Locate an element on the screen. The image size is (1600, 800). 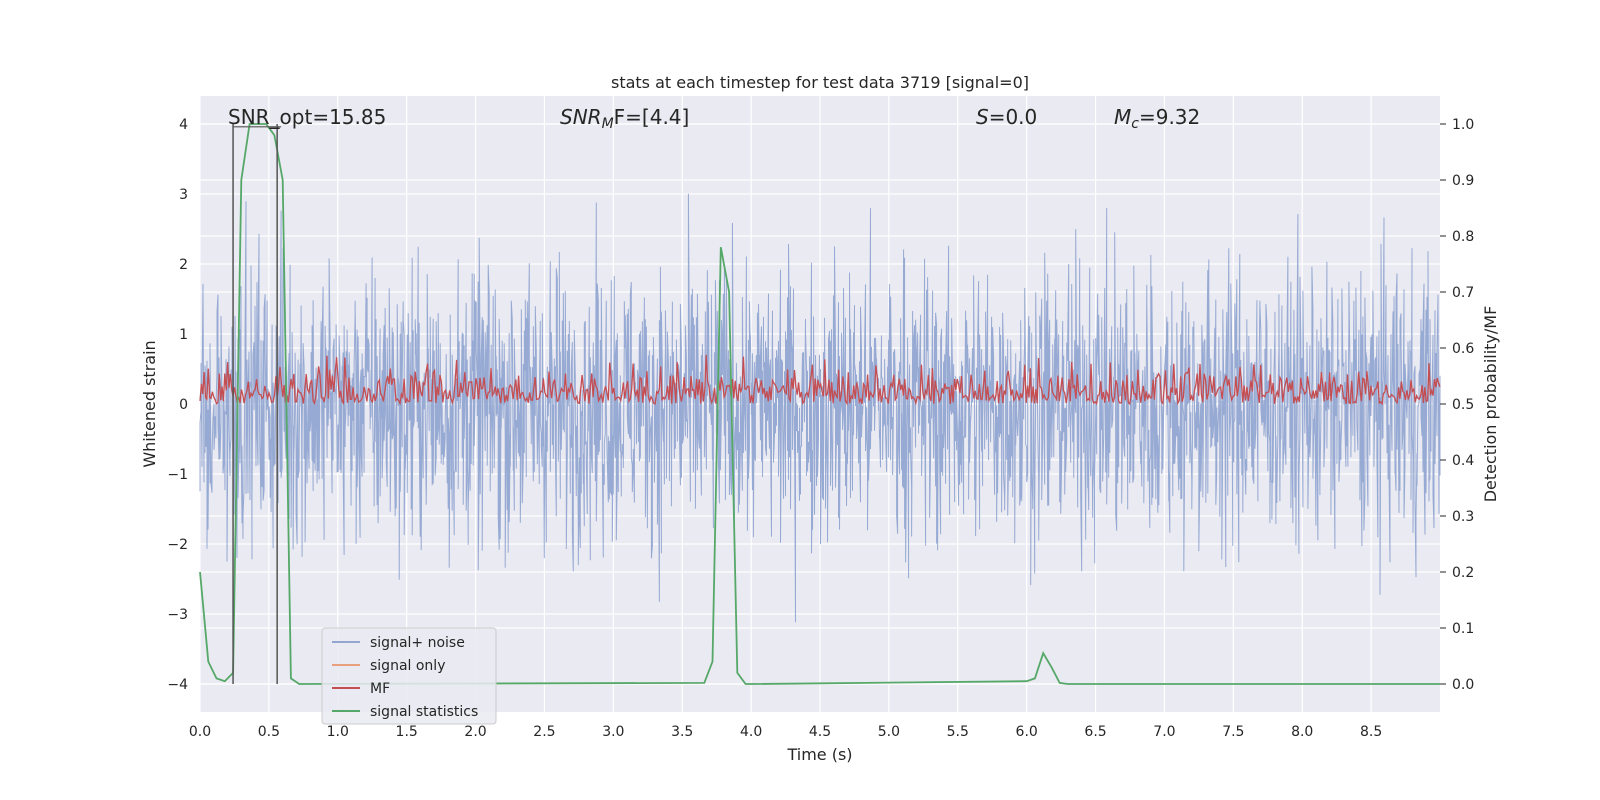
y-tick-label-right: 0.3 is located at coordinates (1463, 517).